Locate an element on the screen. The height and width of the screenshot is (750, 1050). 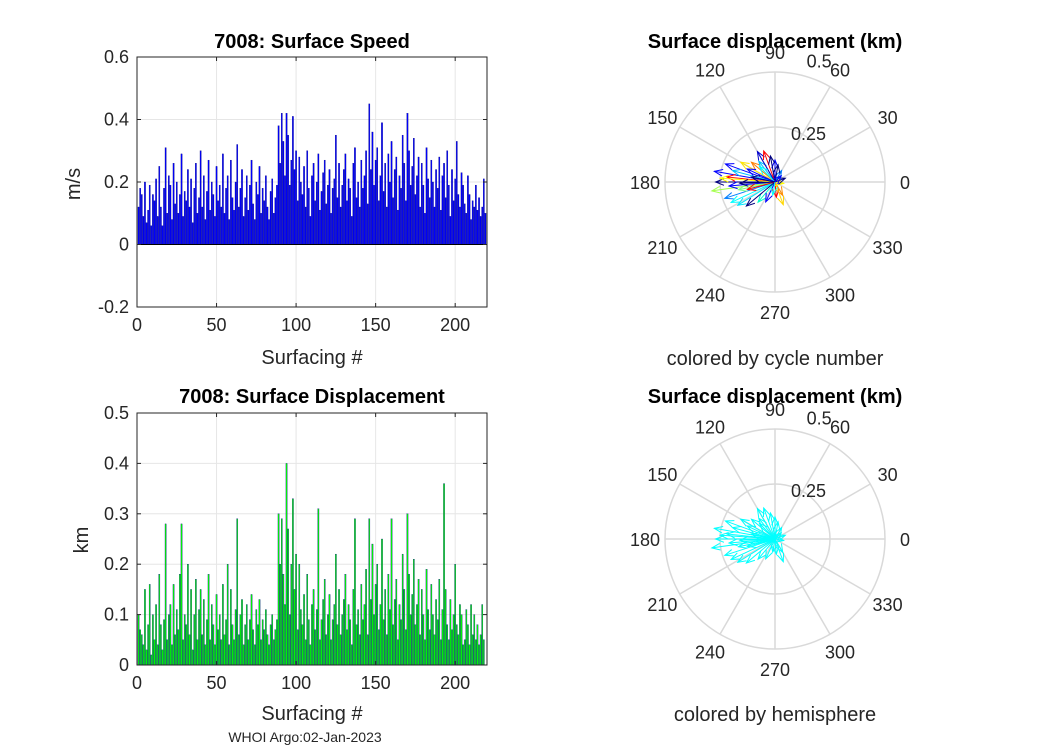
speed-y-axis-label: m/s is located at coordinates (74, 184).